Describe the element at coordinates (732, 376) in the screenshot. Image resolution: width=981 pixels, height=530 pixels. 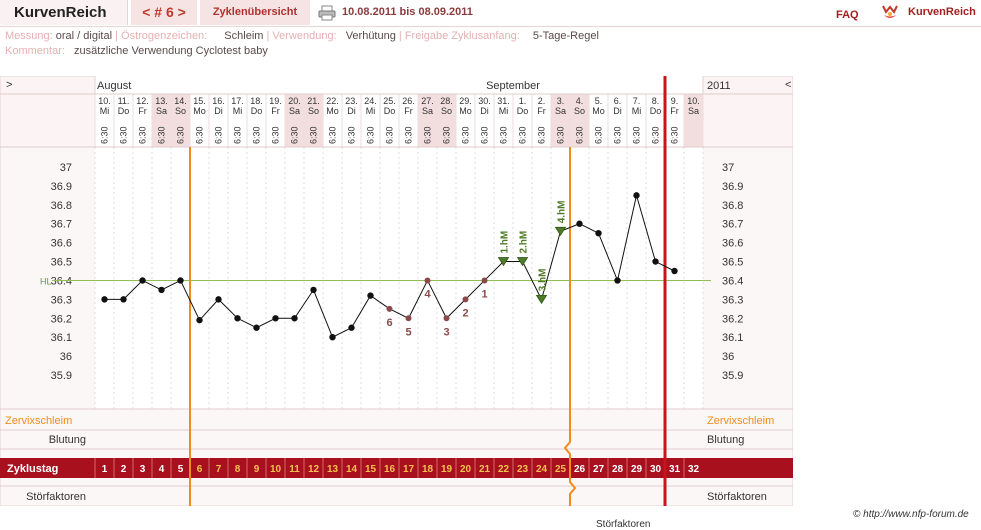
I see `y-tick-right: 35.9` at that location.